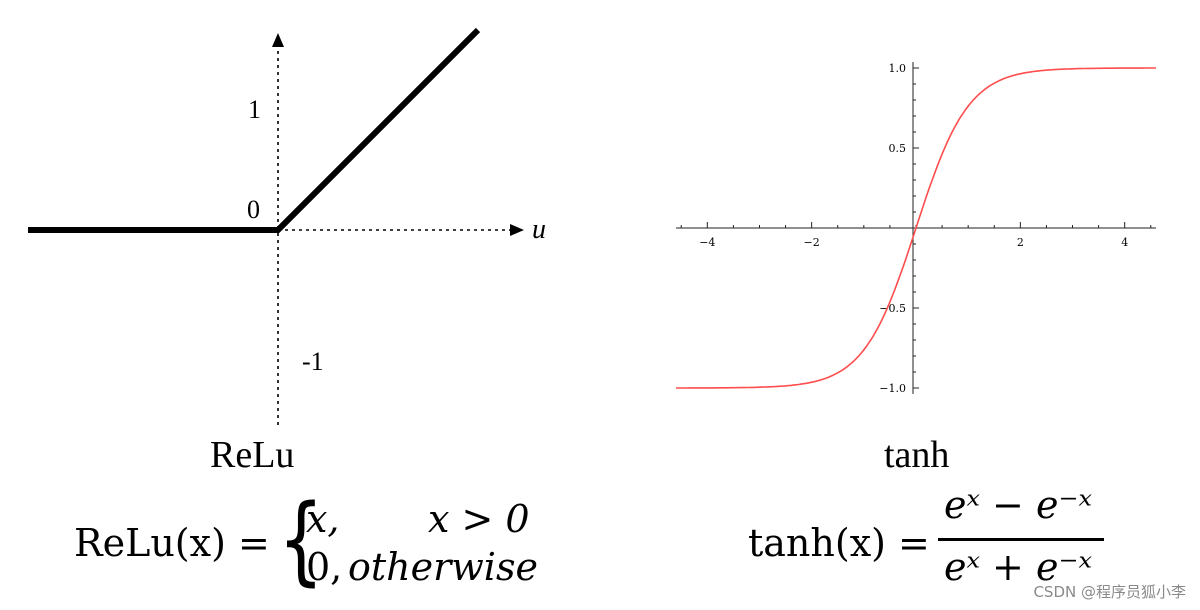 The image size is (1200, 610). Describe the element at coordinates (278, 40) in the screenshot. I see `relu-y-arrow-icon` at that location.